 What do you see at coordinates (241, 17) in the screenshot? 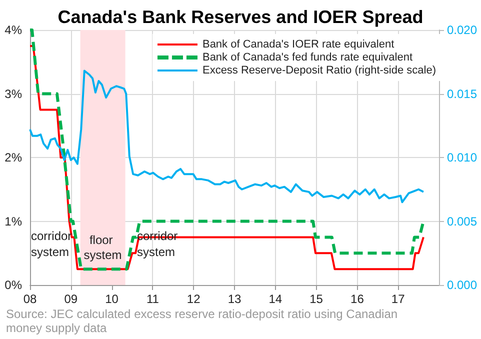
I see `chart-title: Canada's Bank Reserves and IOER Spread` at bounding box center [241, 17].